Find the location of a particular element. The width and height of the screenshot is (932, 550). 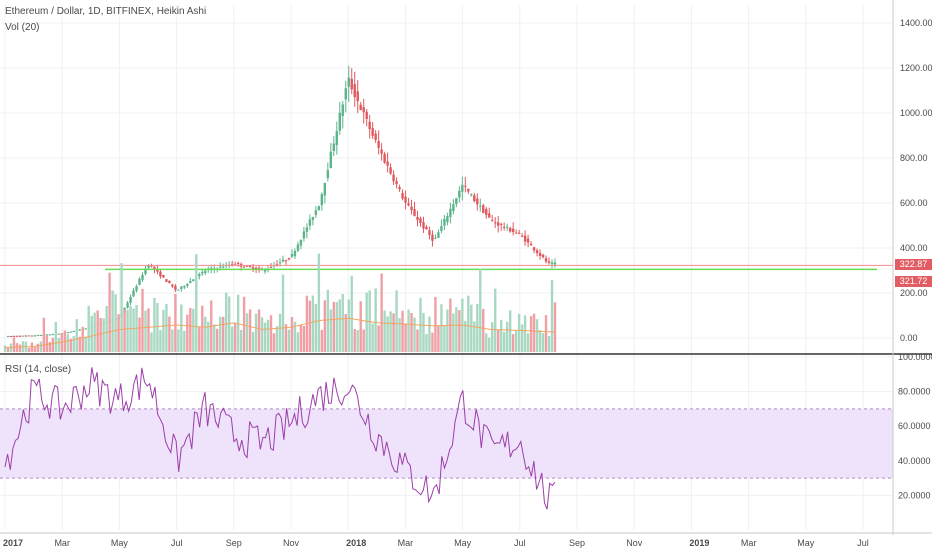

rsi-legend: RSI (14, close) is located at coordinates (38, 369).